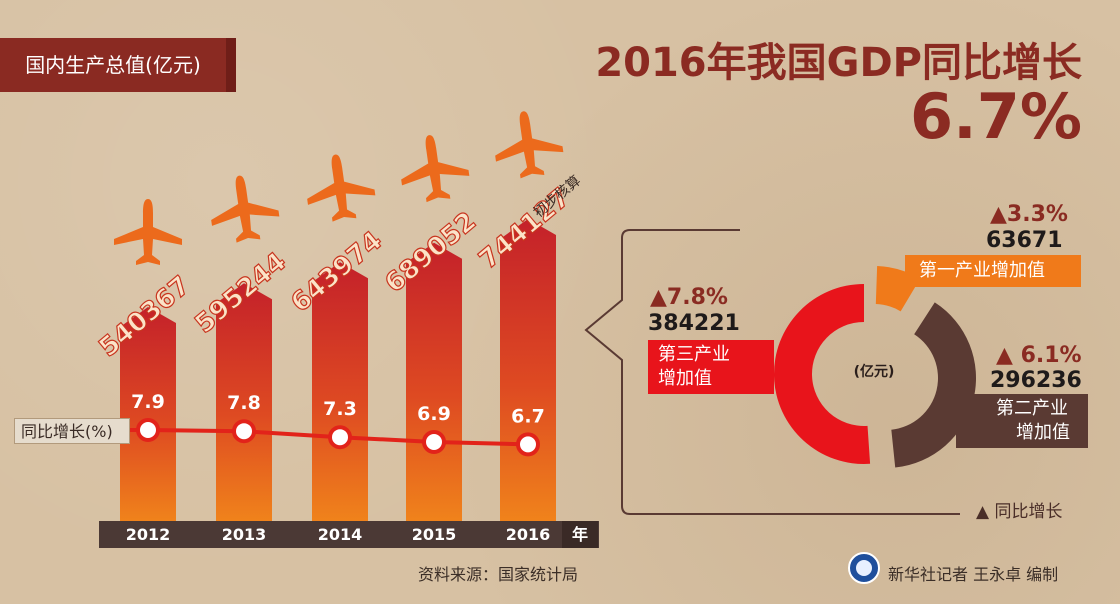 The width and height of the screenshot is (1120, 604). What do you see at coordinates (822, 374) in the screenshot?
I see `donut-slice-tertiary` at bounding box center [822, 374].